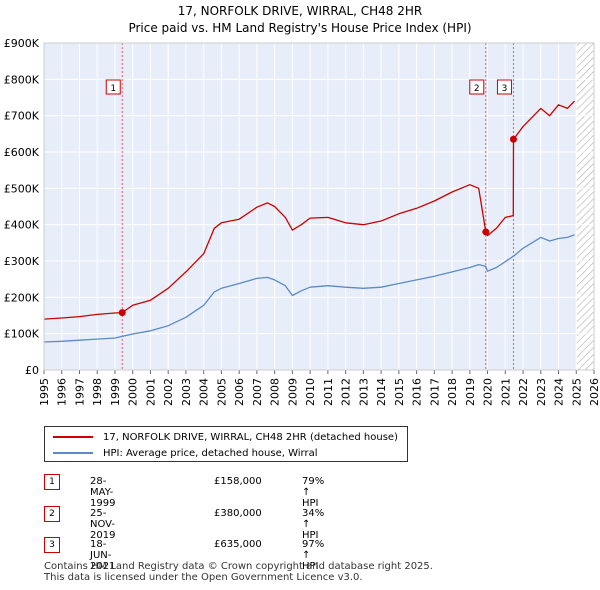 This screenshot has width=600, height=590. What do you see at coordinates (73, 453) in the screenshot?
I see `legend-swatch-hpi` at bounding box center [73, 453].